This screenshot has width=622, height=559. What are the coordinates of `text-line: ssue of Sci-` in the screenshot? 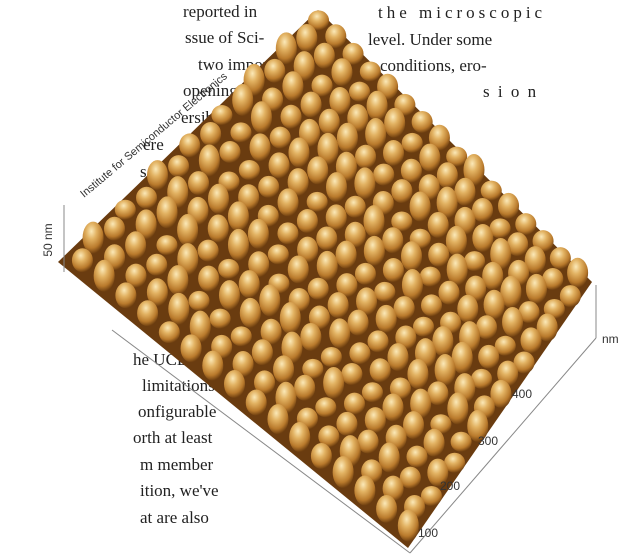 It's located at (225, 37).